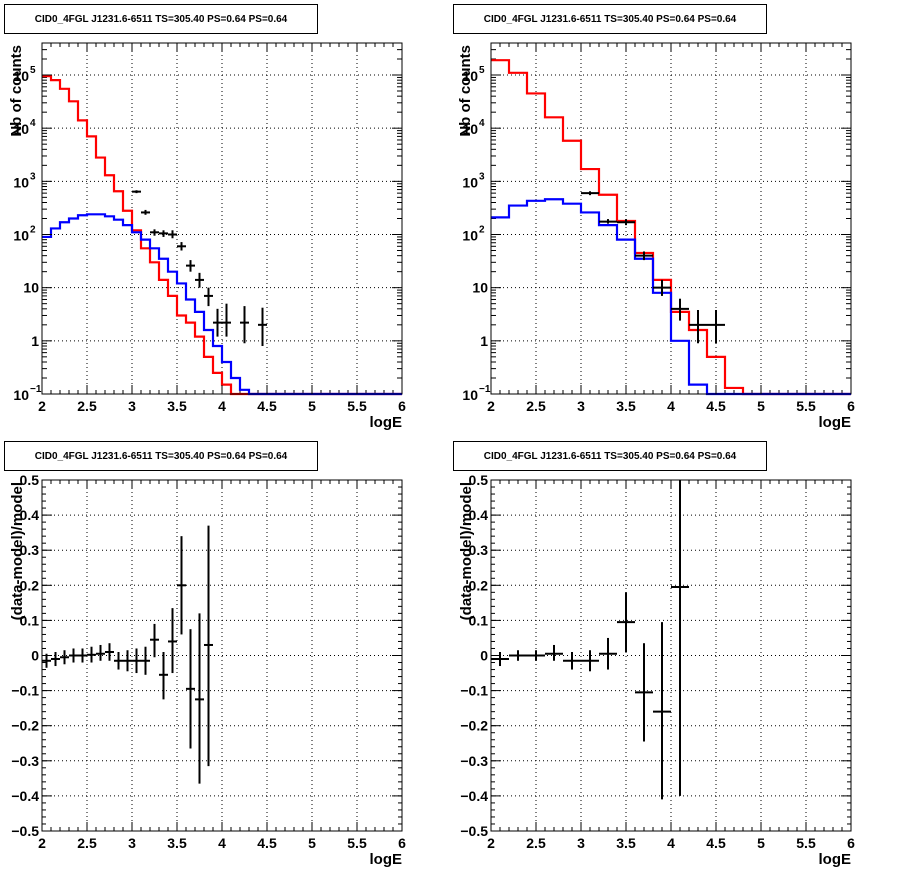 This screenshot has width=898, height=875. What do you see at coordinates (482, 123) in the screenshot?
I see `tick-label-y-exponent: 4` at bounding box center [482, 123].